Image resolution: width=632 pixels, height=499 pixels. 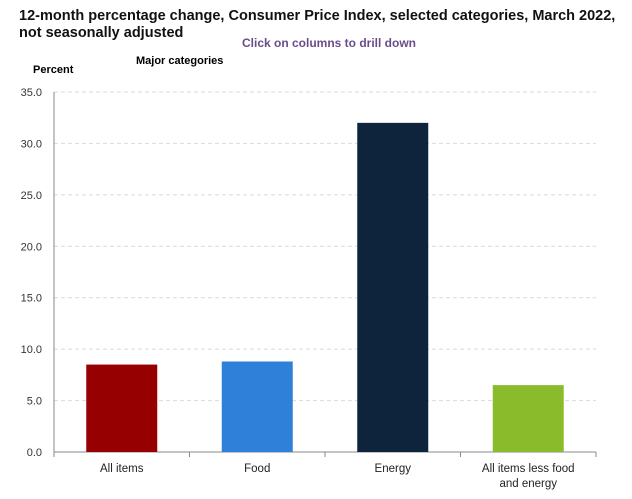 I want to click on y-tick-label: 35.0, so click(x=31, y=93).